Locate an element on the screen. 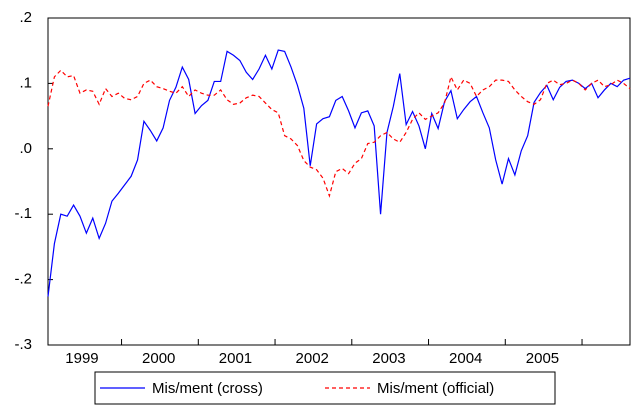 This screenshot has width=631, height=418. y-tick-label: .2 is located at coordinates (25, 17).